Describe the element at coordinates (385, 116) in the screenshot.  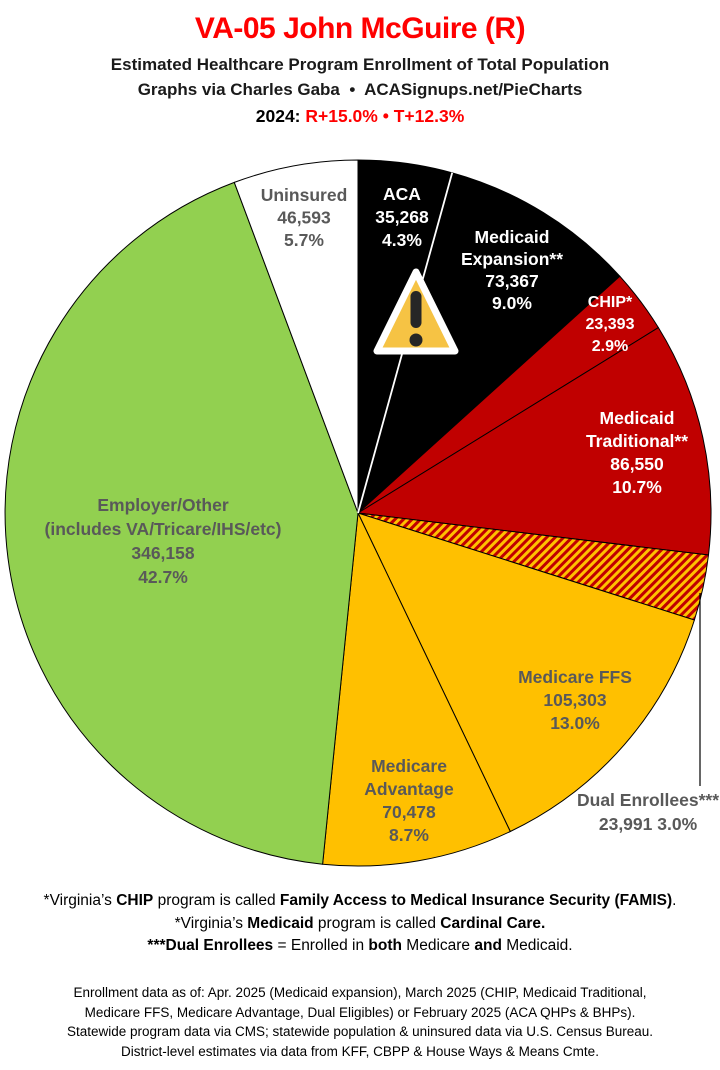
I see `text-segment: •` at that location.